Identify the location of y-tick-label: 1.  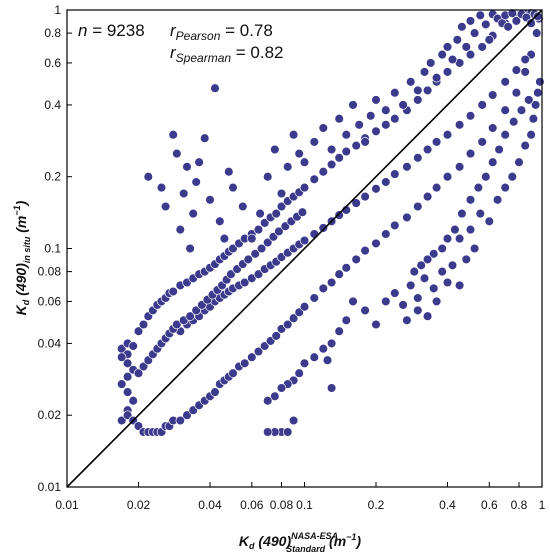
(57, 10).